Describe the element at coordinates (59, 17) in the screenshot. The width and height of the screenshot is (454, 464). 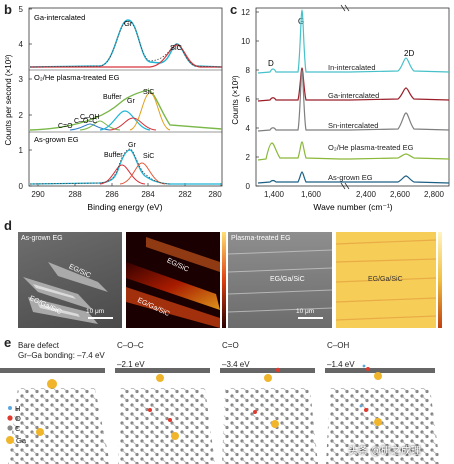
I see `b-ga-title: Ga-intercalated` at that location.